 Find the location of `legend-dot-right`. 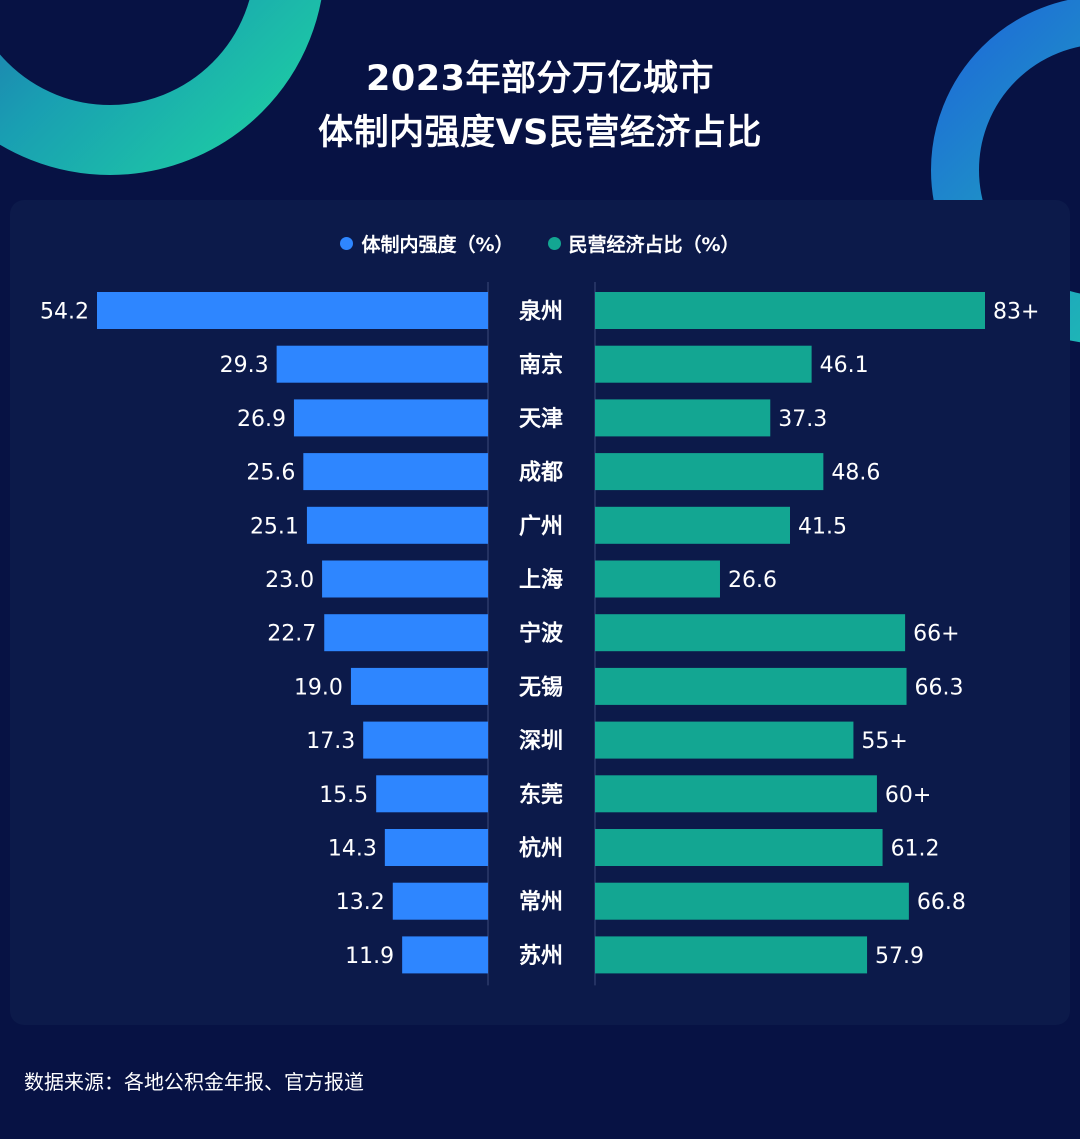

legend-dot-right is located at coordinates (554, 243).